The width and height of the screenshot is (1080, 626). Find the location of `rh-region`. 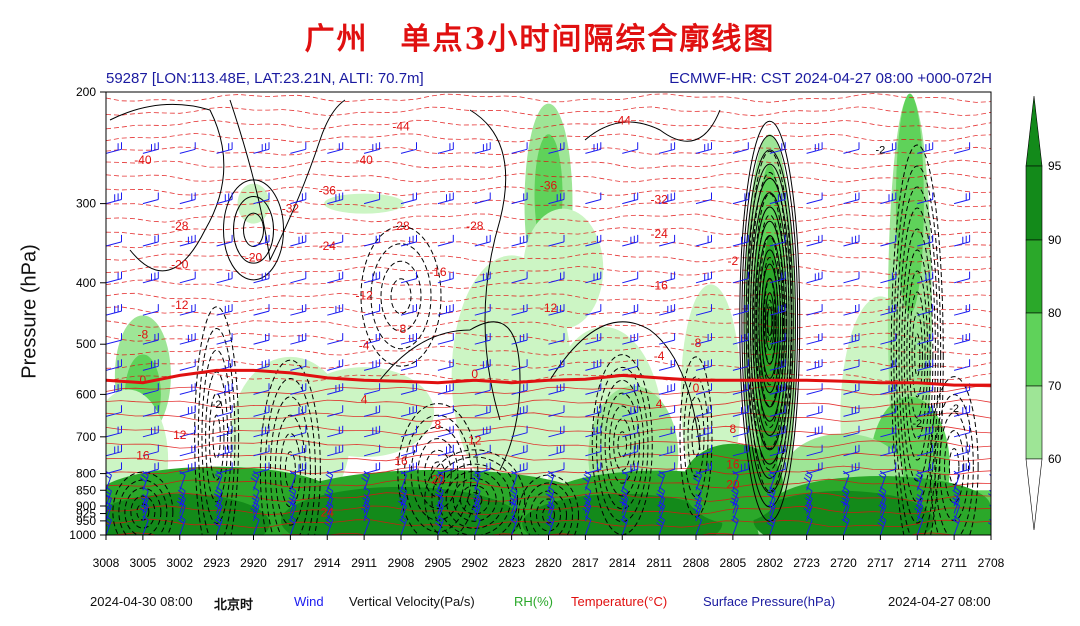

rh-region is located at coordinates (364, 412).